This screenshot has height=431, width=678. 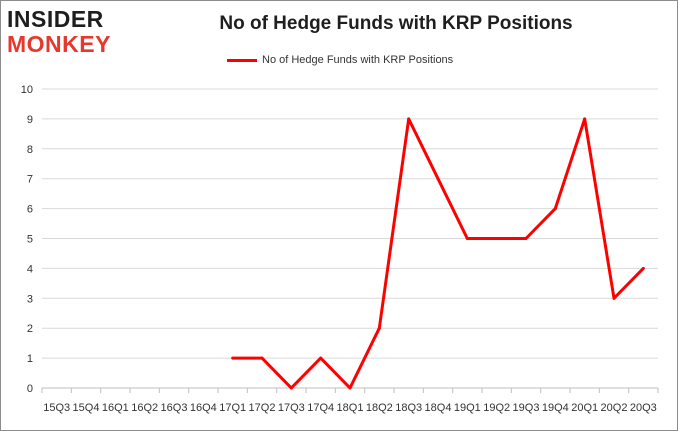 What do you see at coordinates (408, 408) in the screenshot?
I see `x-tick-label: 18Q3` at bounding box center [408, 408].